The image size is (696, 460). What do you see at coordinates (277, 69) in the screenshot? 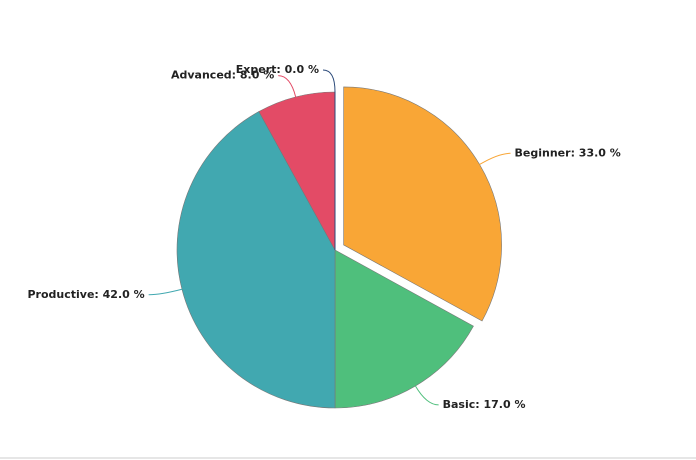
I see `data-label: Expert: 0.0 %` at bounding box center [277, 69].